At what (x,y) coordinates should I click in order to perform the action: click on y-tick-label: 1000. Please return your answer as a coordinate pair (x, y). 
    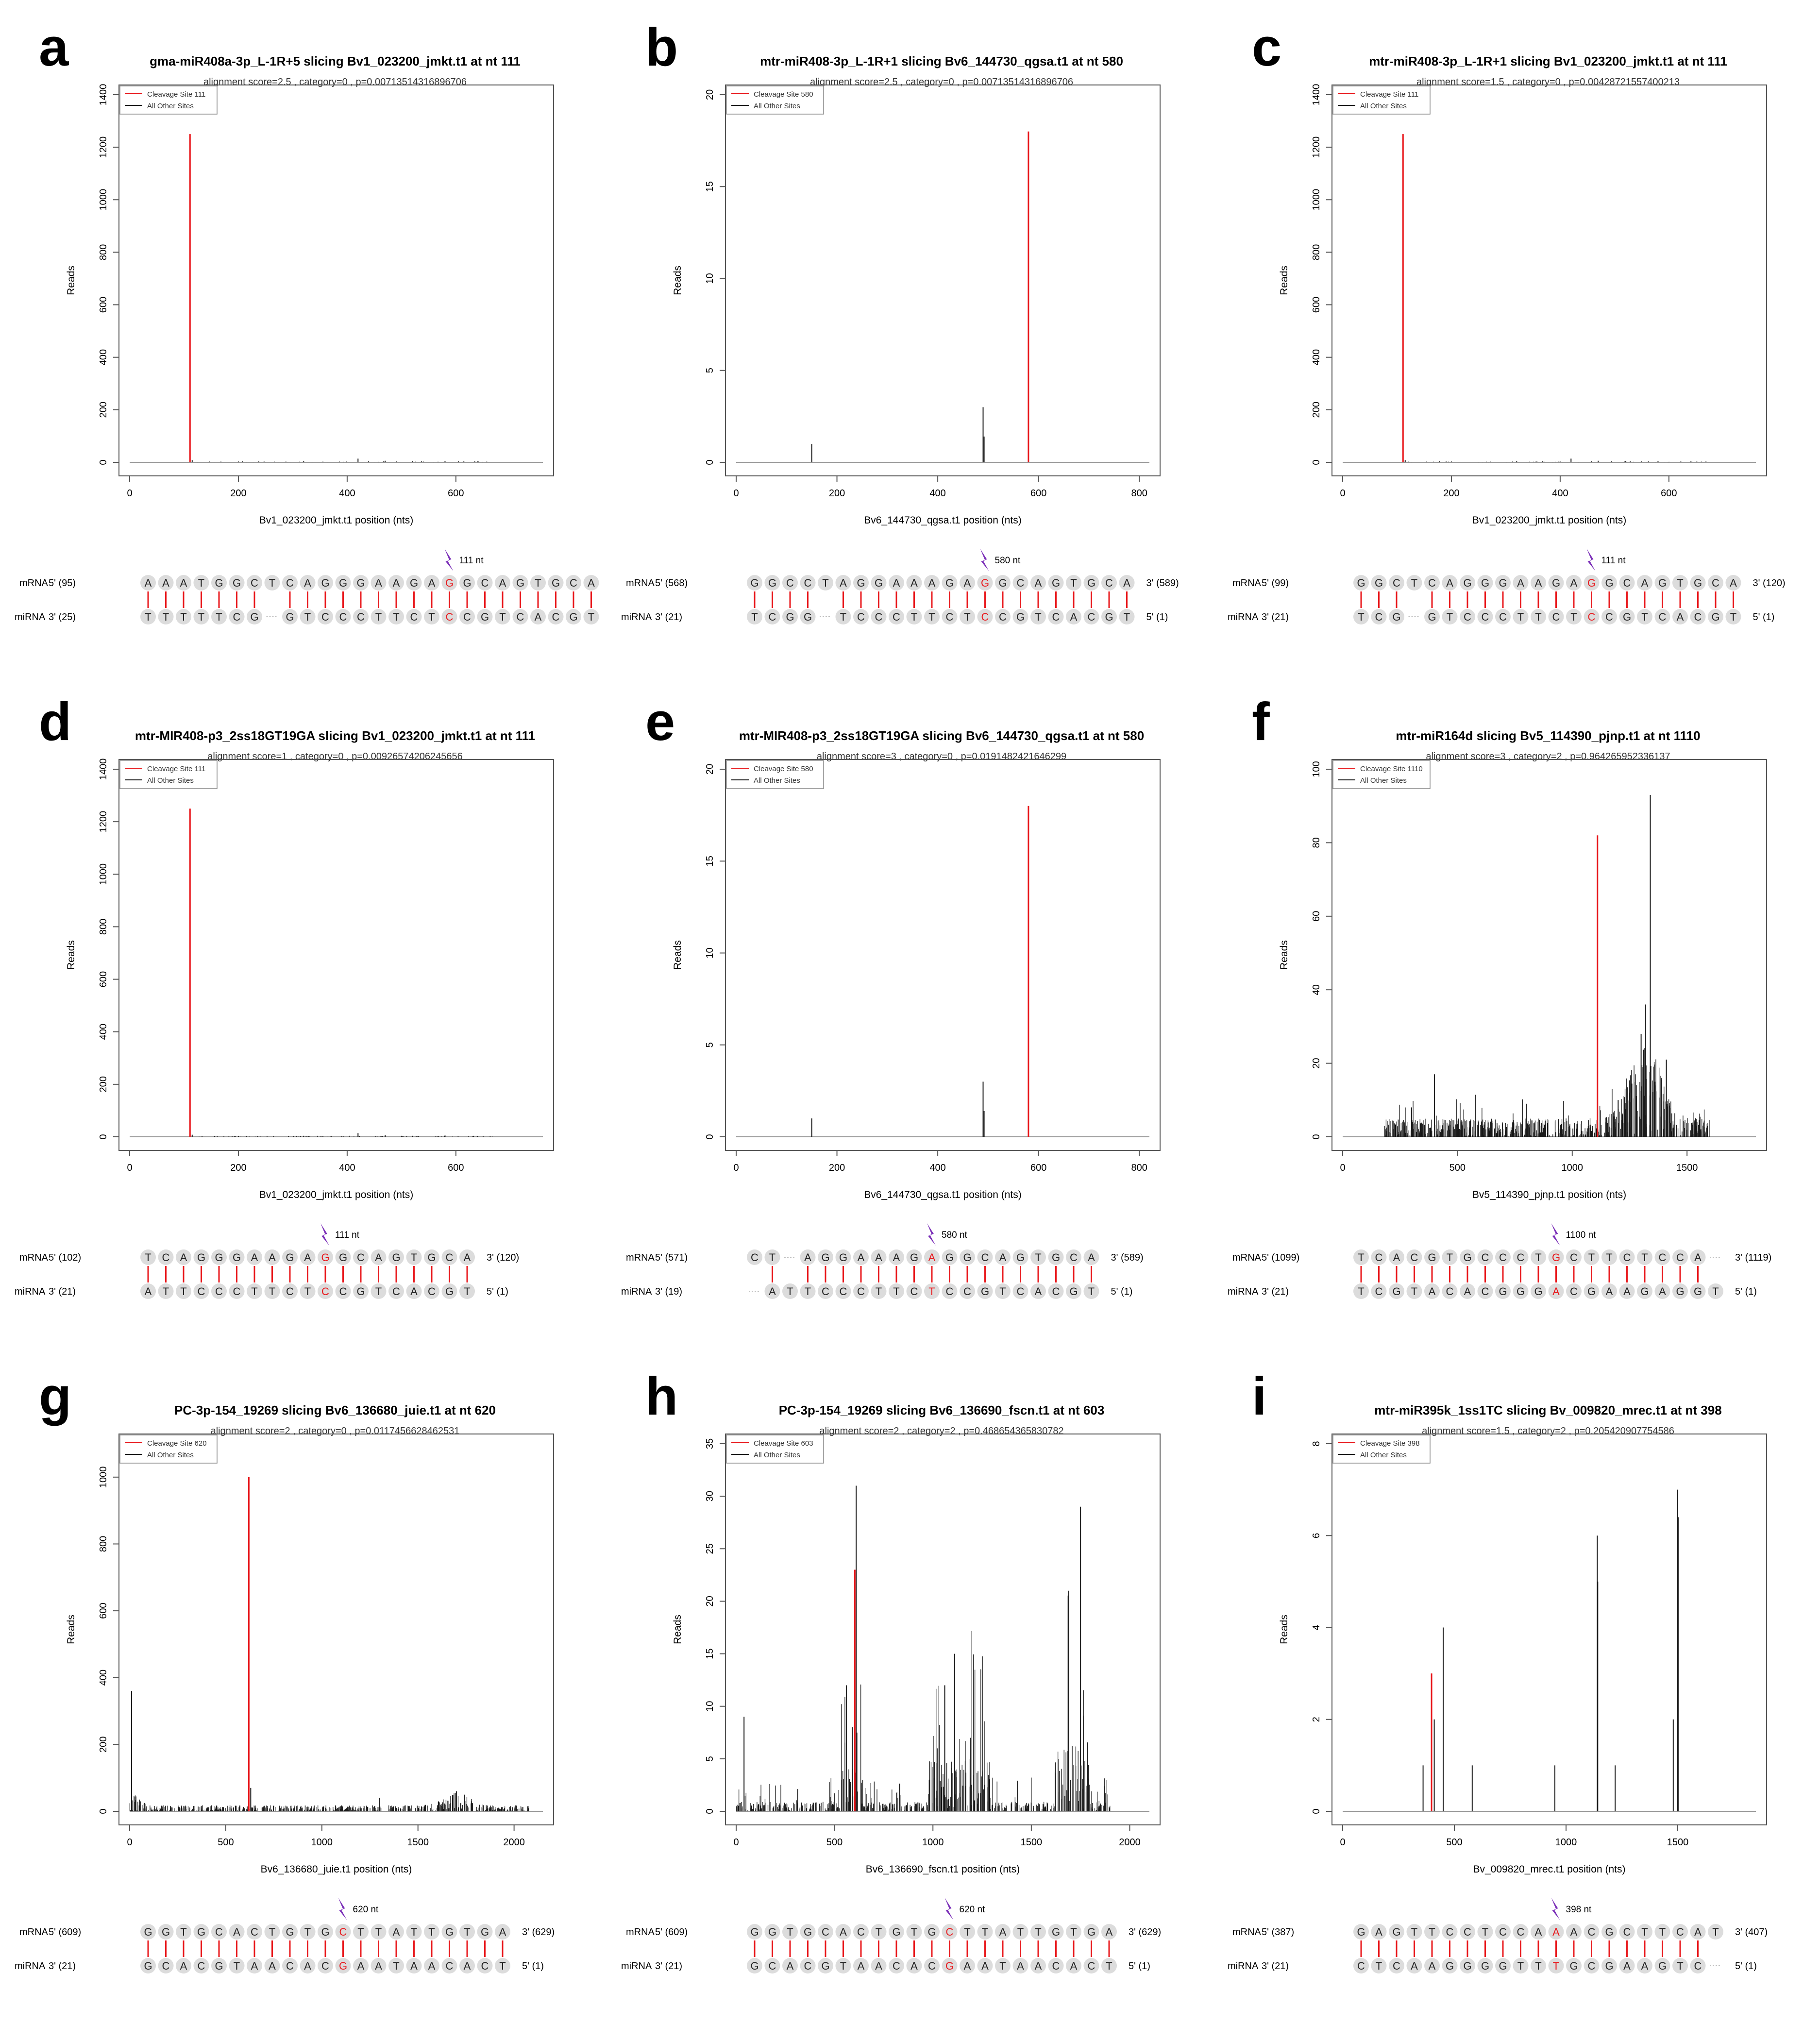
    Looking at the image, I should click on (103, 1477).